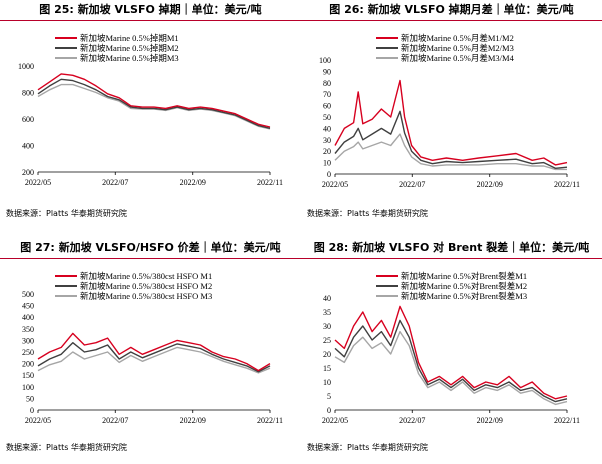  I want to click on legend-label: 新加坡Marine 0.5%掉期M2, so click(129, 48).